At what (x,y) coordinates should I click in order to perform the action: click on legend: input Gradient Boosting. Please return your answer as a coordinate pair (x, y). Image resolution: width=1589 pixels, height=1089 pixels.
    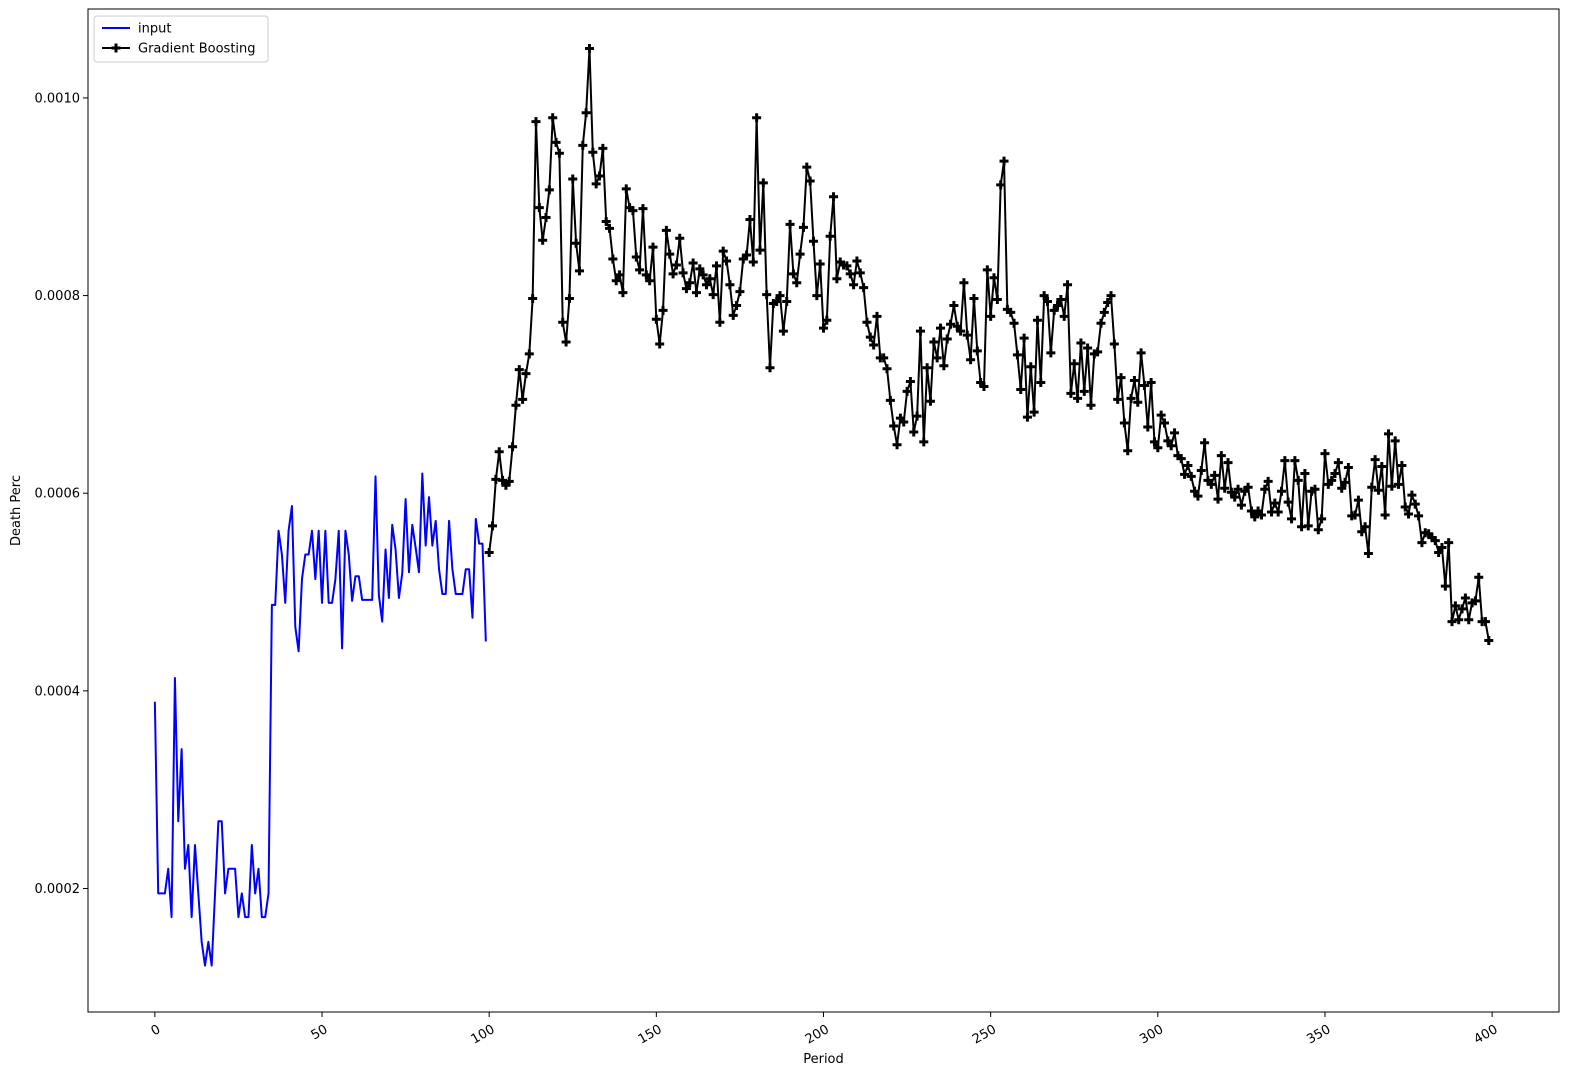
    Looking at the image, I should click on (181, 39).